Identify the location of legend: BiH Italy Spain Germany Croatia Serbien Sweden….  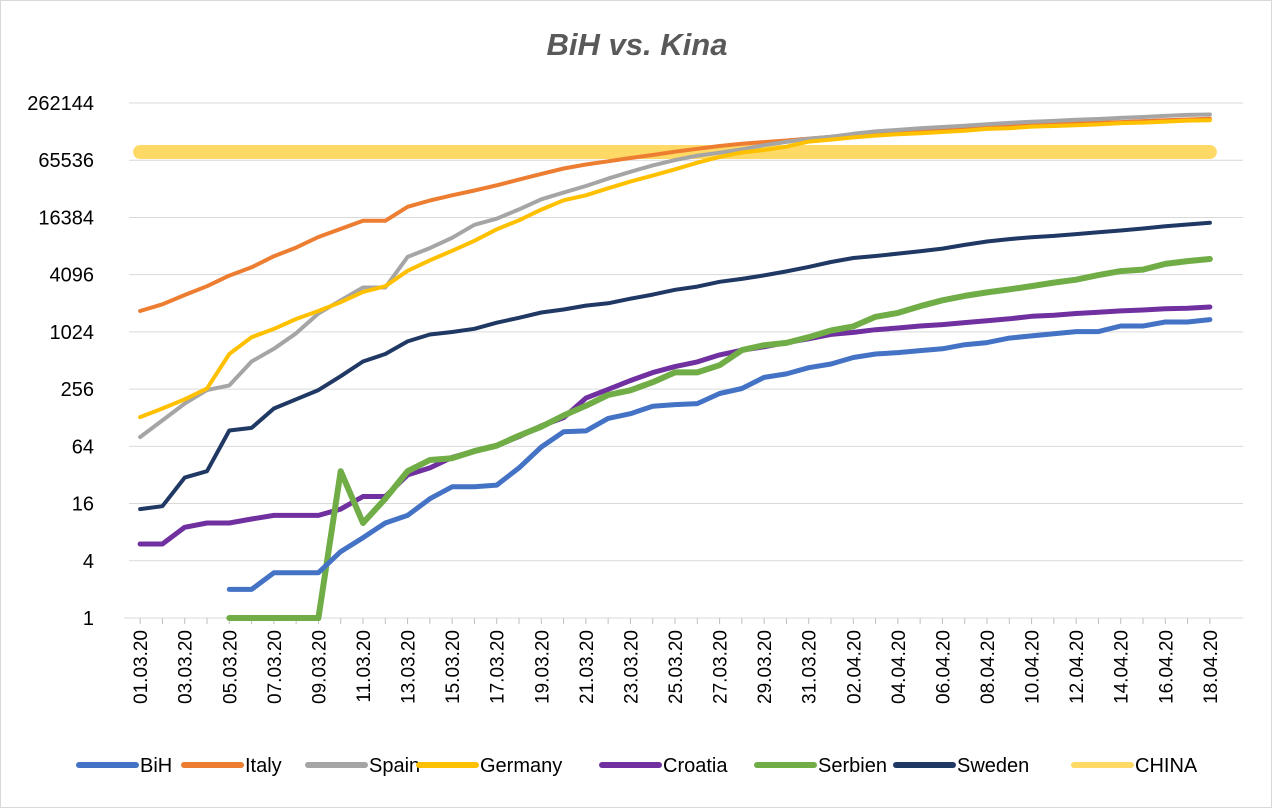
(637, 766).